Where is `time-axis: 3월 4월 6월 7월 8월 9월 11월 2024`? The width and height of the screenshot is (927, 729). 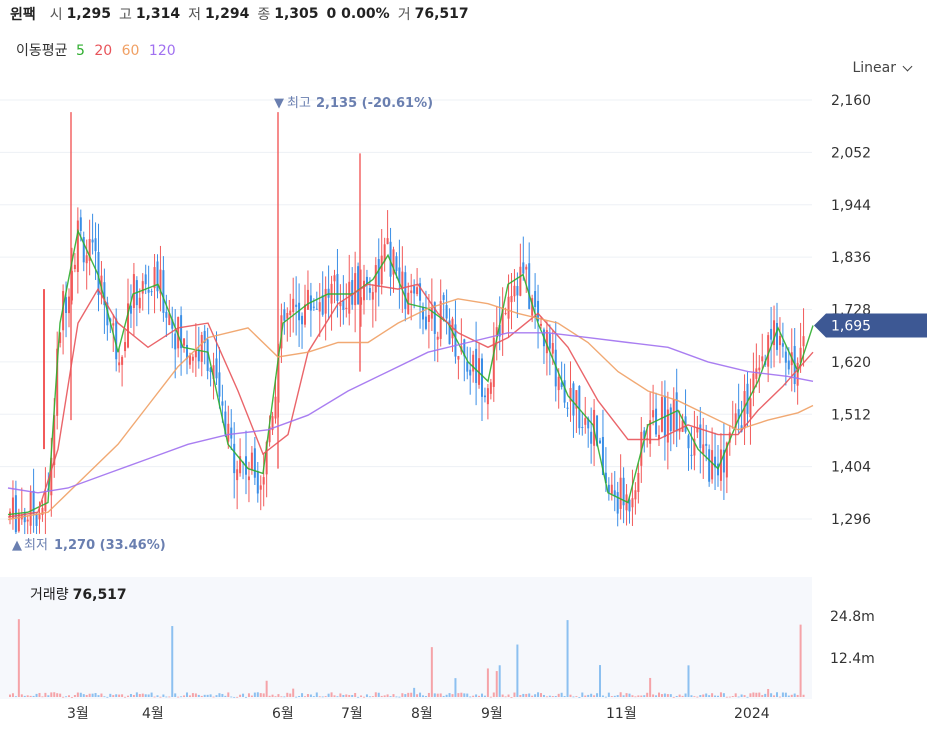 time-axis: 3월 4월 6월 7월 8월 9월 11월 2024 is located at coordinates (418, 714).